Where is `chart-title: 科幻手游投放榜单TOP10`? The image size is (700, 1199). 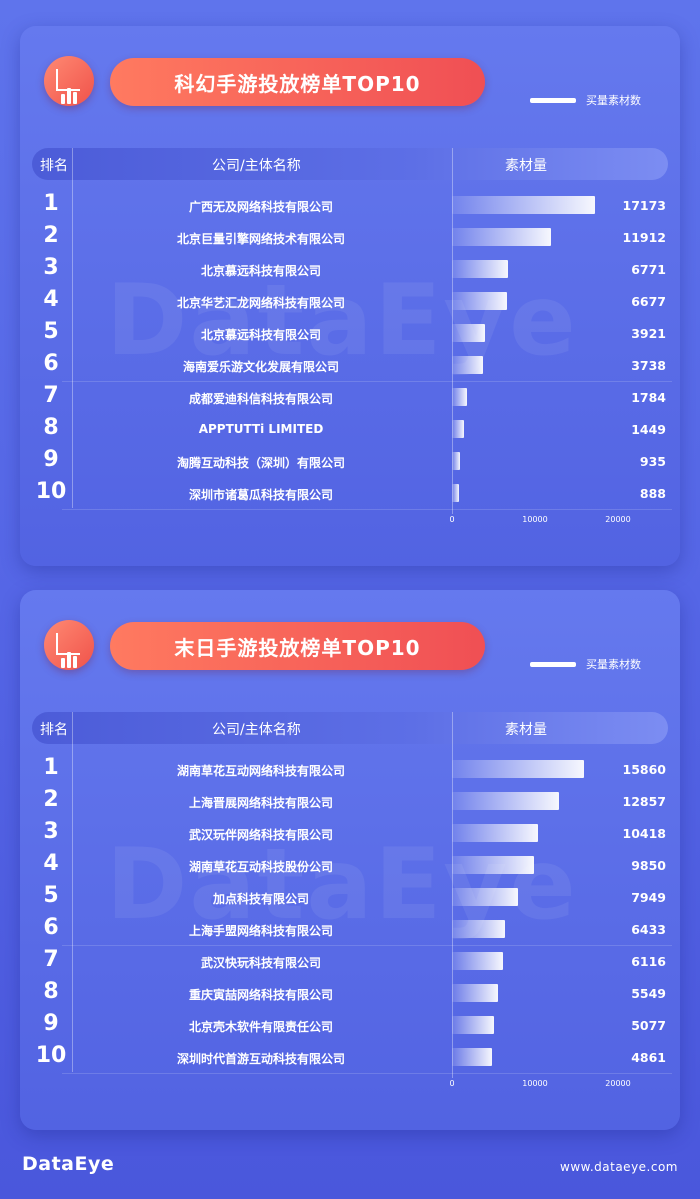 chart-title: 科幻手游投放榜单TOP10 is located at coordinates (297, 82).